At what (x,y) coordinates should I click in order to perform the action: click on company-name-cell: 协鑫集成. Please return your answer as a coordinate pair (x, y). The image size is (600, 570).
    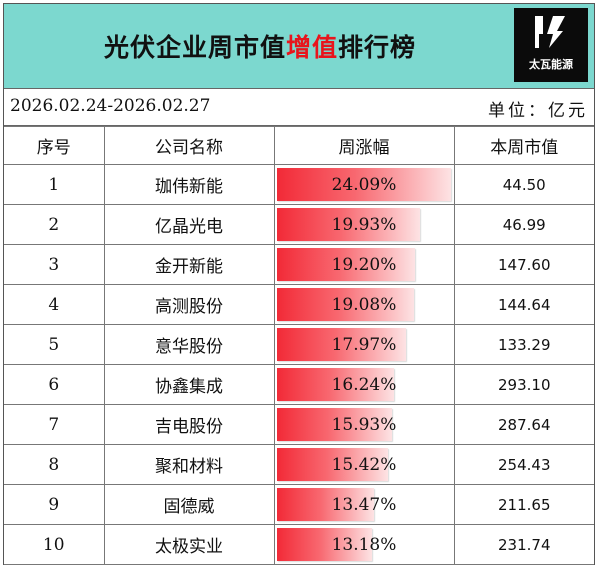
    Looking at the image, I should click on (189, 384).